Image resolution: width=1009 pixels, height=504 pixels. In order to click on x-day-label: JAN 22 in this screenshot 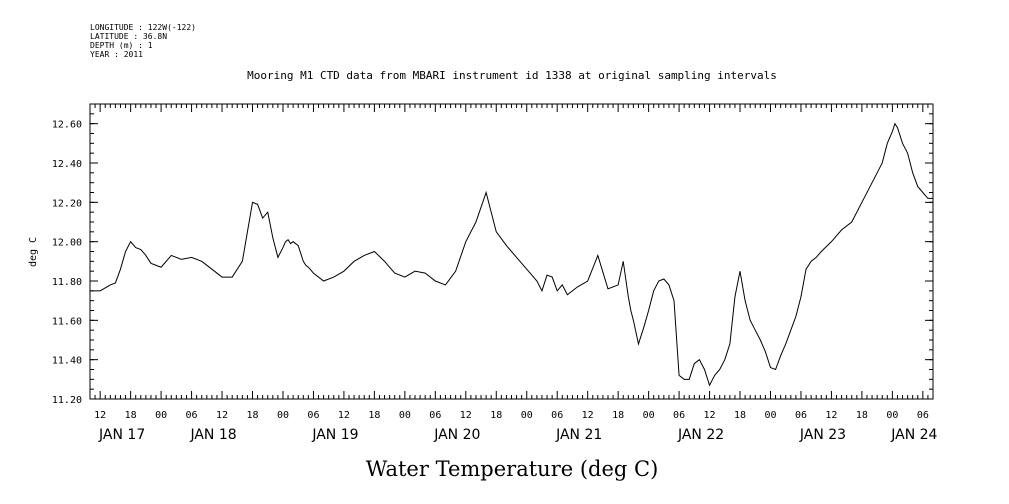, I will do `click(700, 435)`.